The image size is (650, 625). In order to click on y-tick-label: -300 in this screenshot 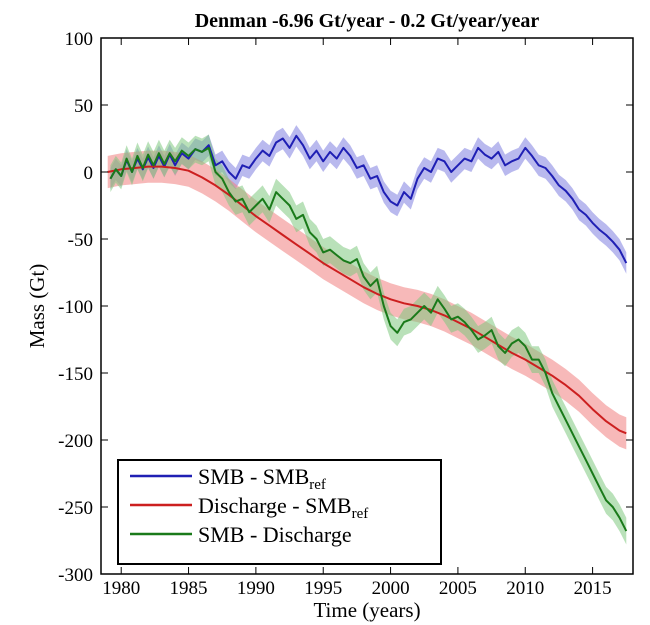, I will do `click(75, 575)`.